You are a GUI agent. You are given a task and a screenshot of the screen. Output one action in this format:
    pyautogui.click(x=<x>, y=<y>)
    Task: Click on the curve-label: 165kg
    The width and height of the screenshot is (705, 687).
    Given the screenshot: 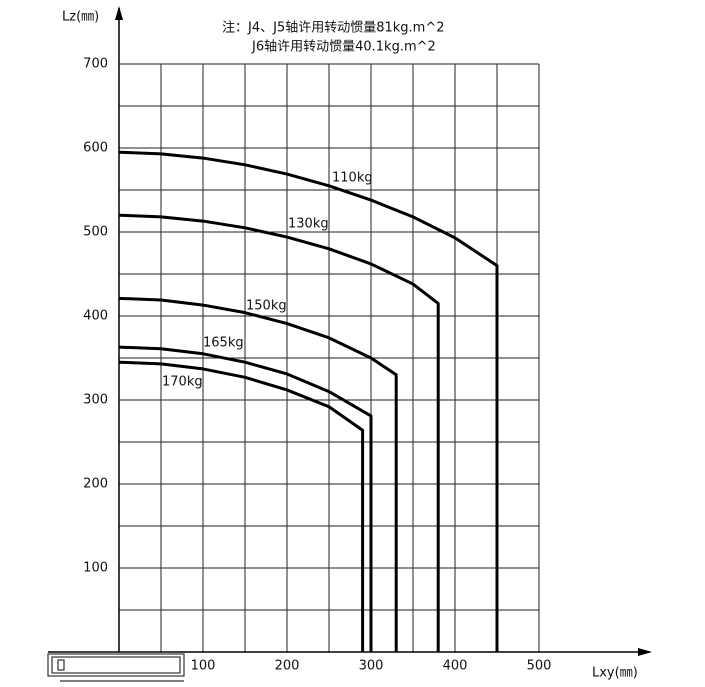 What is the action you would take?
    pyautogui.click(x=223, y=343)
    